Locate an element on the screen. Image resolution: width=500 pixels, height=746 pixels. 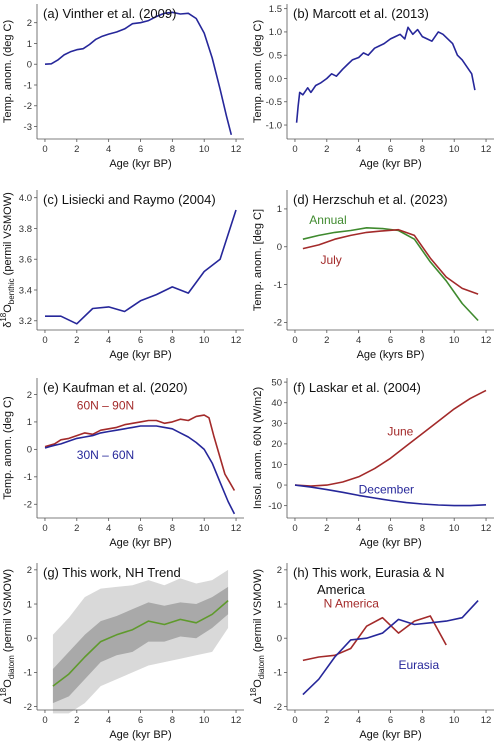
x-tick-label-d: 8 is located at coordinates (422, 340).